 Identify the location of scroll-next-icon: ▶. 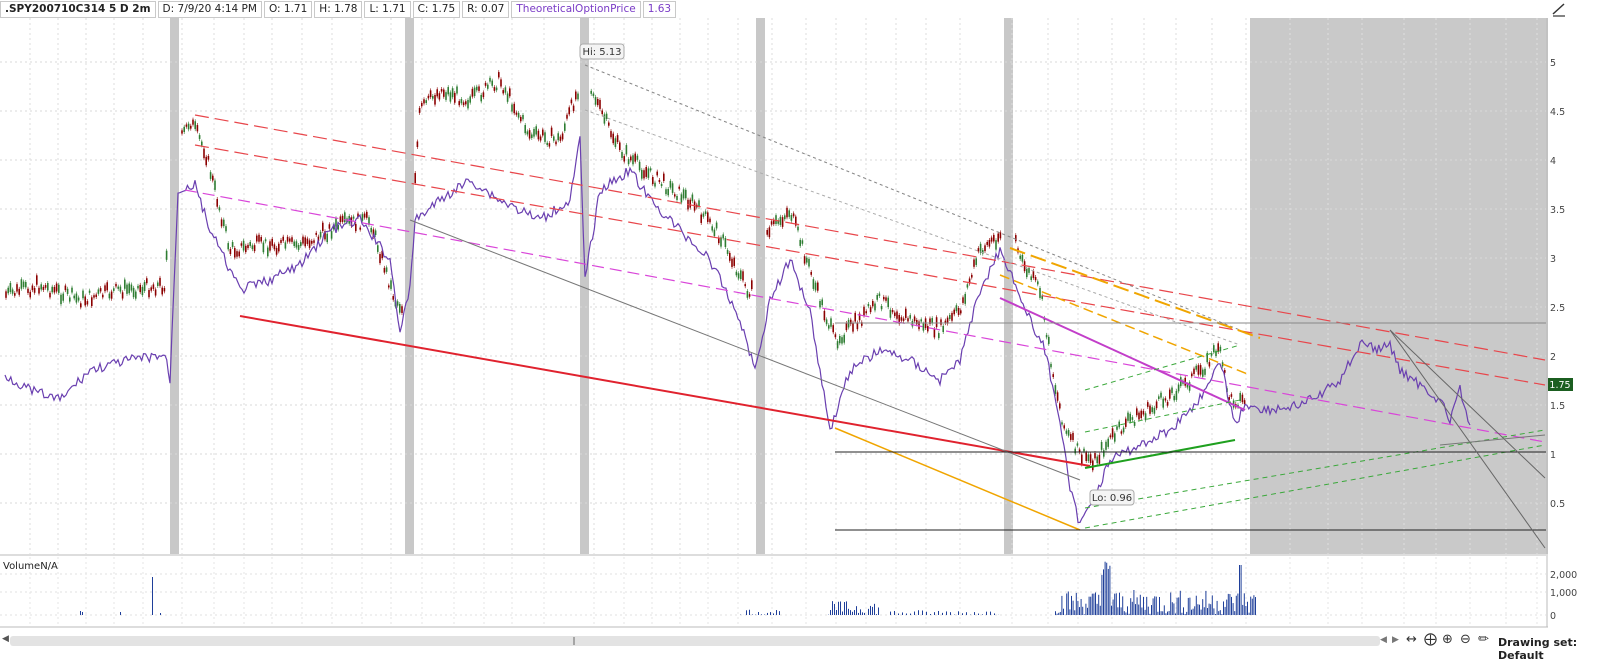
(1395, 640).